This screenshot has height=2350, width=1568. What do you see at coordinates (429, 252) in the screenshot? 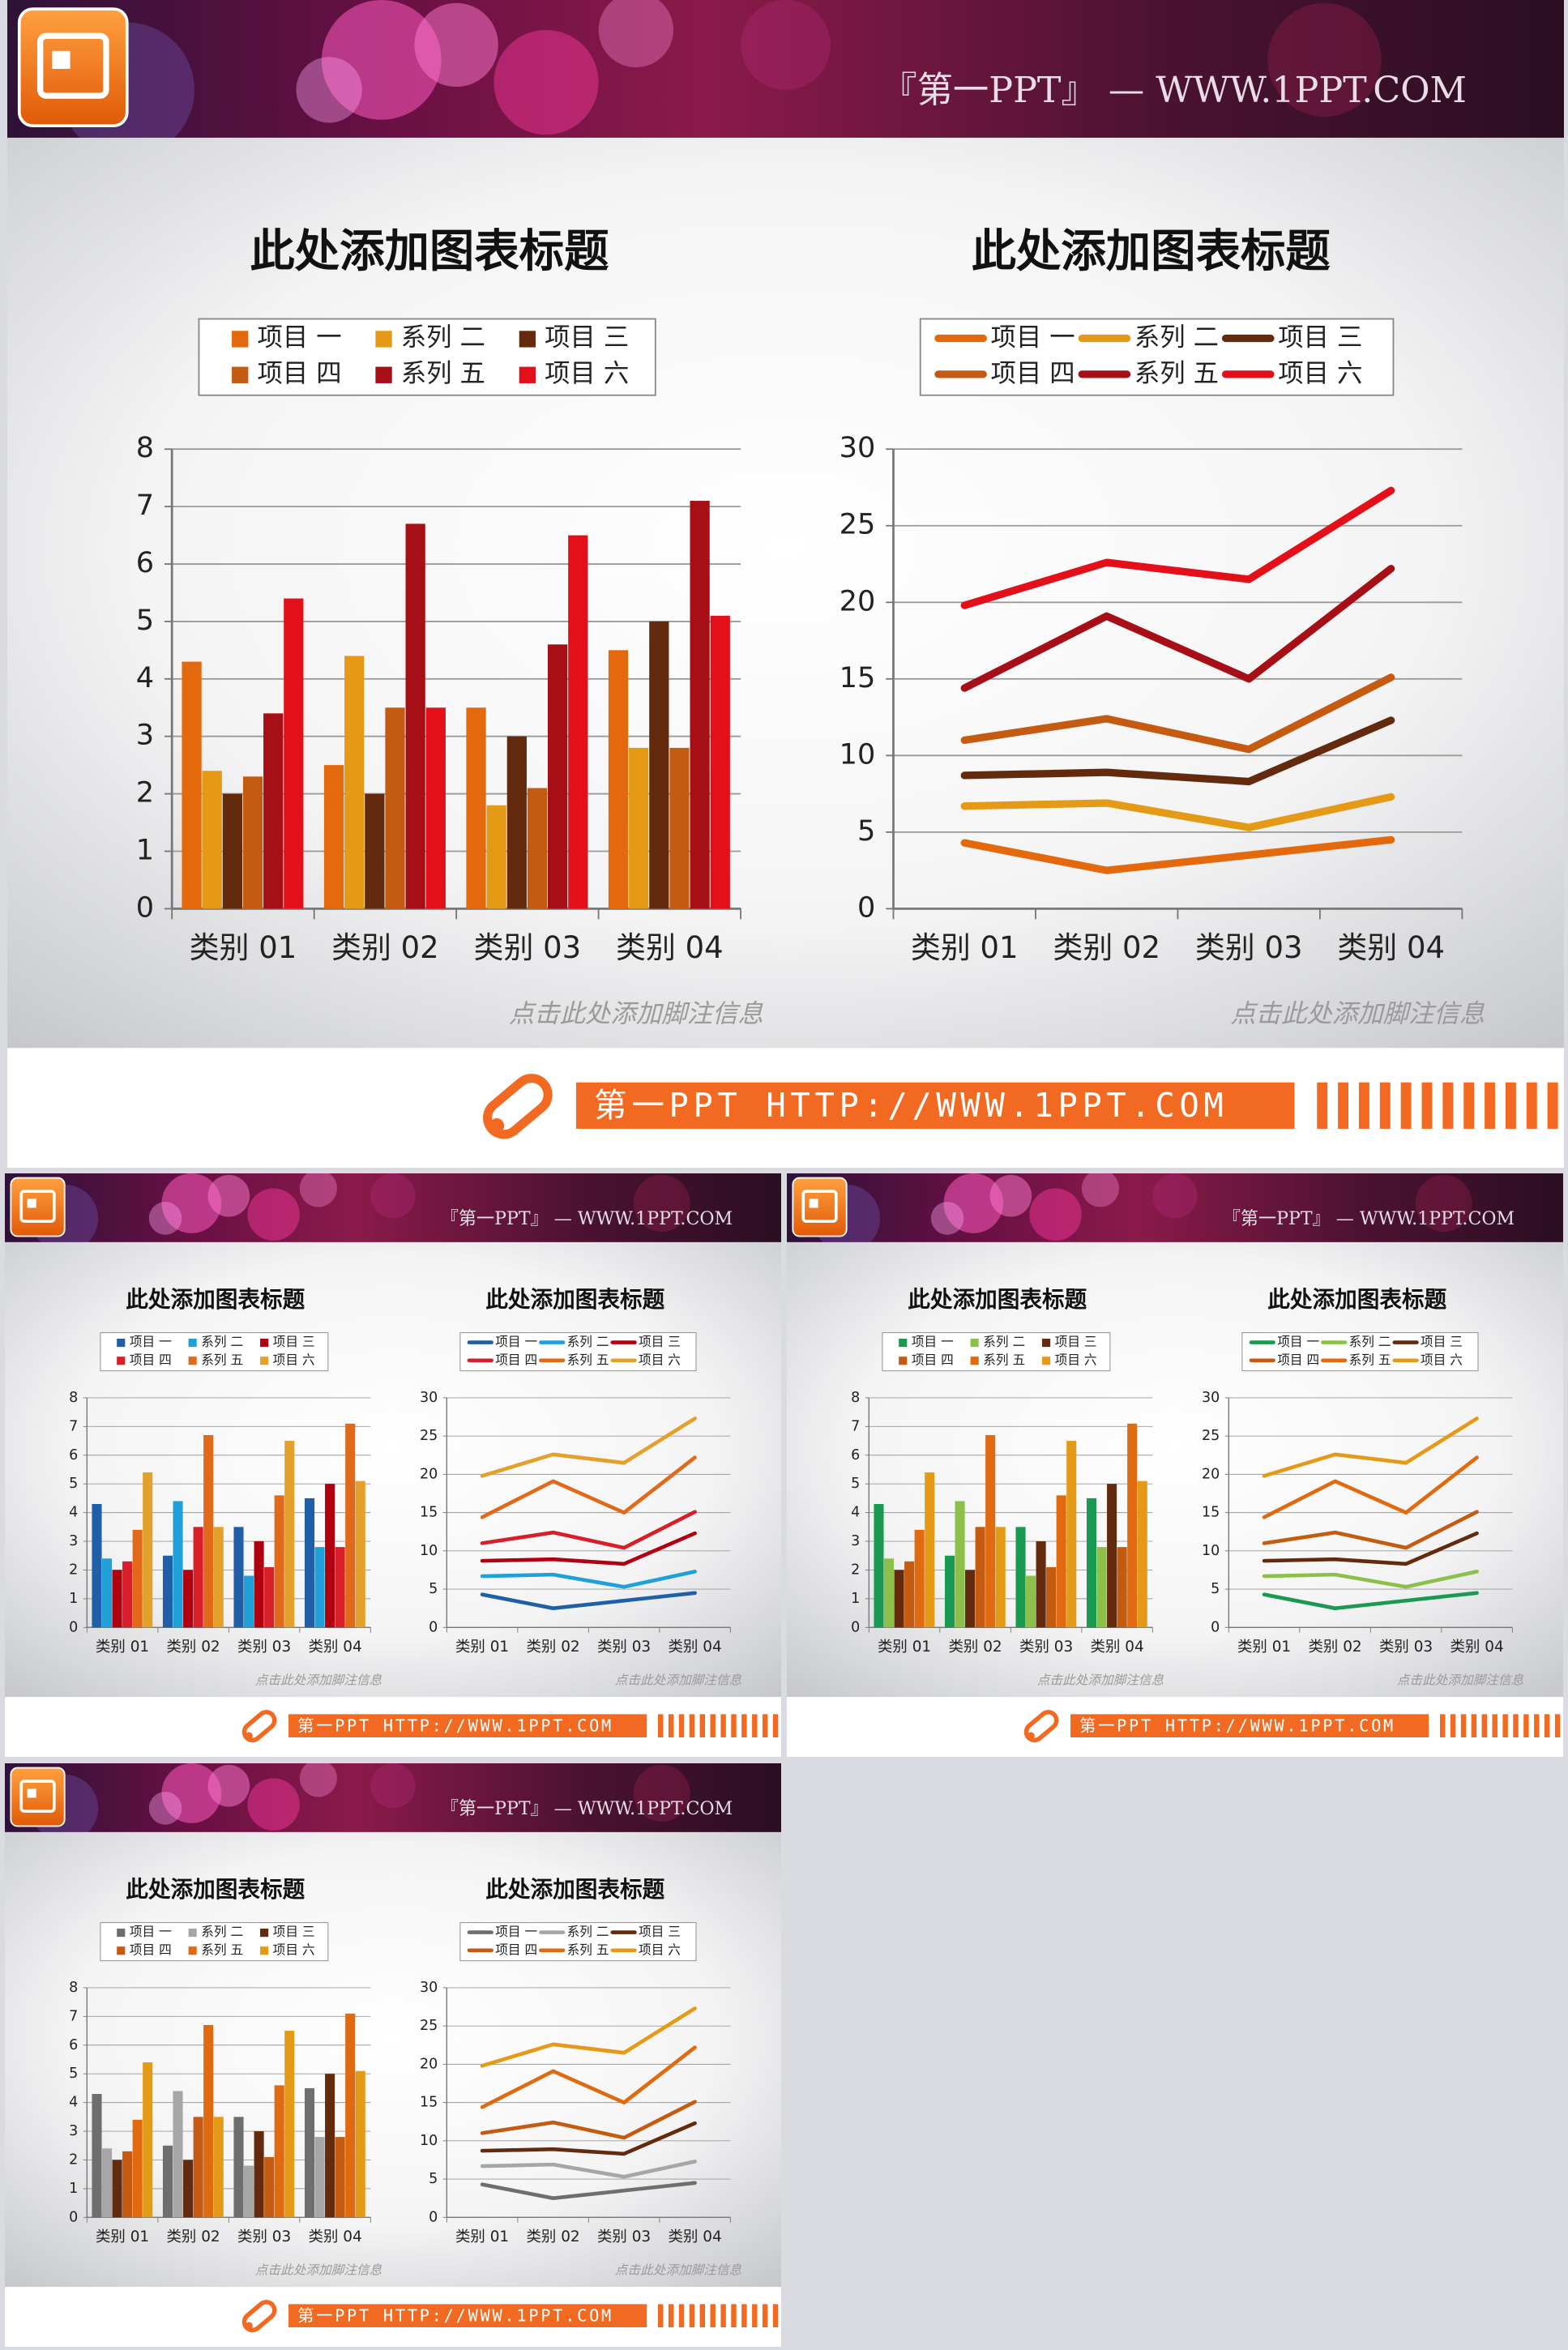
I see `chart-title: 此处添加图表标题` at bounding box center [429, 252].